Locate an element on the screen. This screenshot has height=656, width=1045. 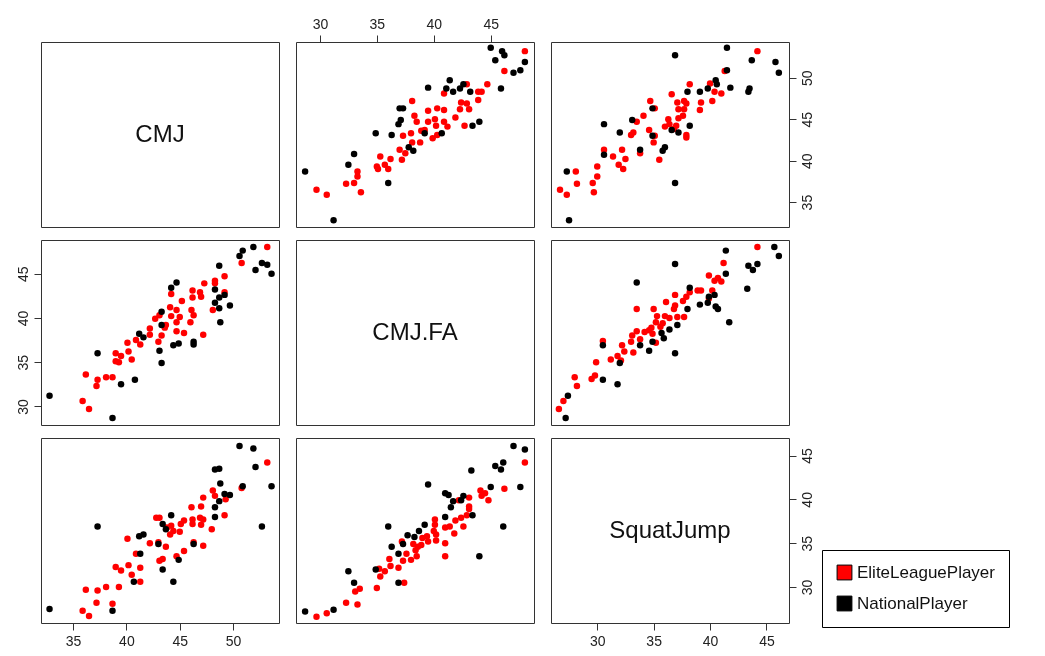
annotation: SquatJump is located at coordinates (670, 529).